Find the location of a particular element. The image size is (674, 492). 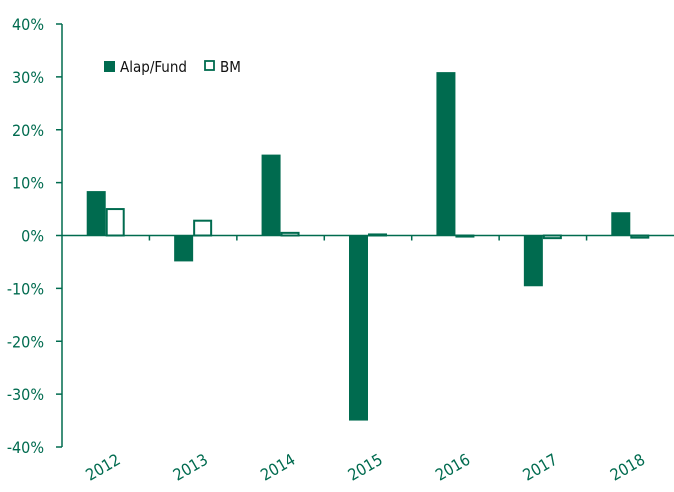

bar-fund-2016 is located at coordinates (446, 154).